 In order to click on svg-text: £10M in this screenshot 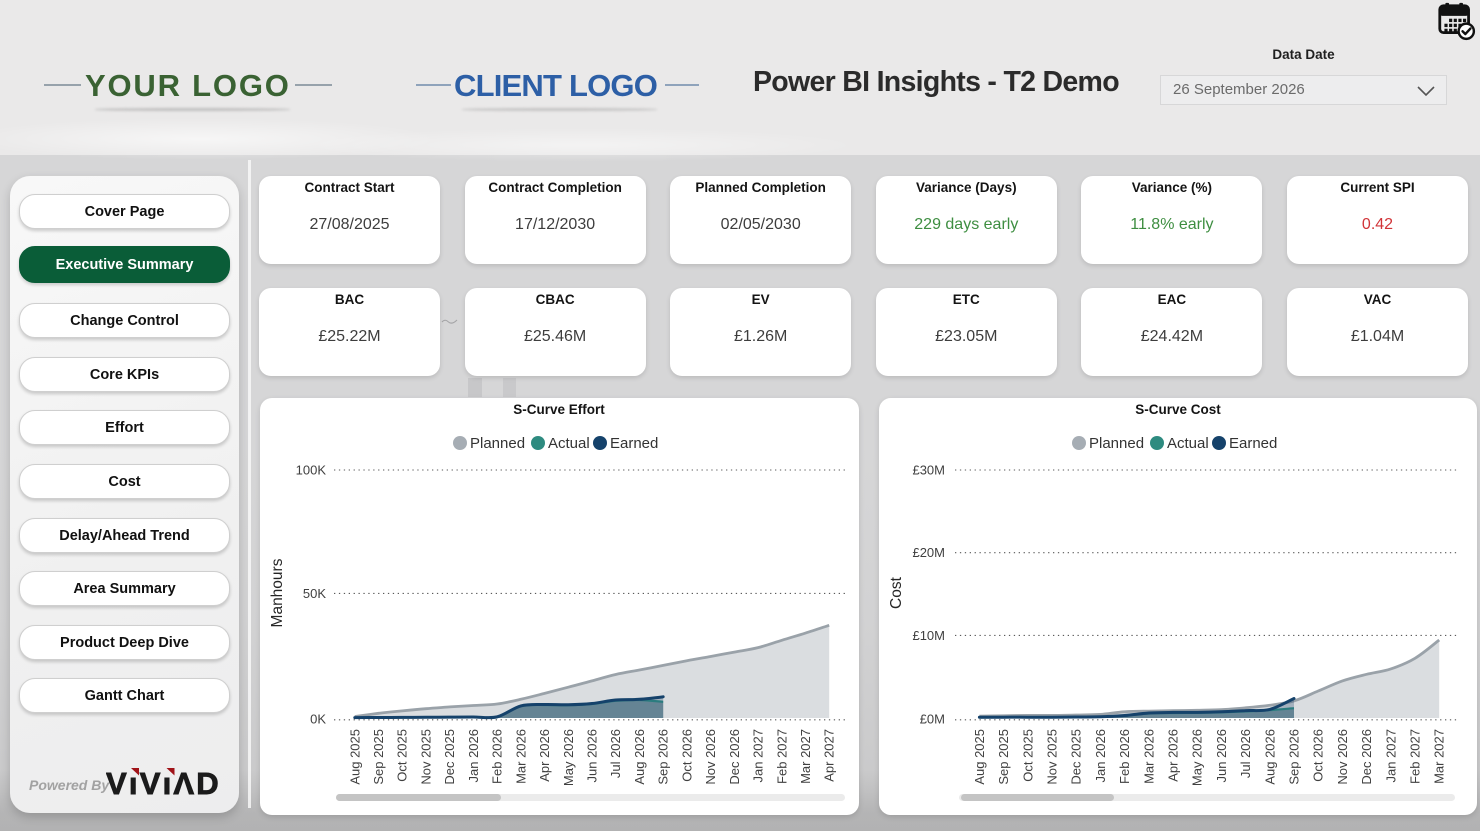, I will do `click(928, 635)`.